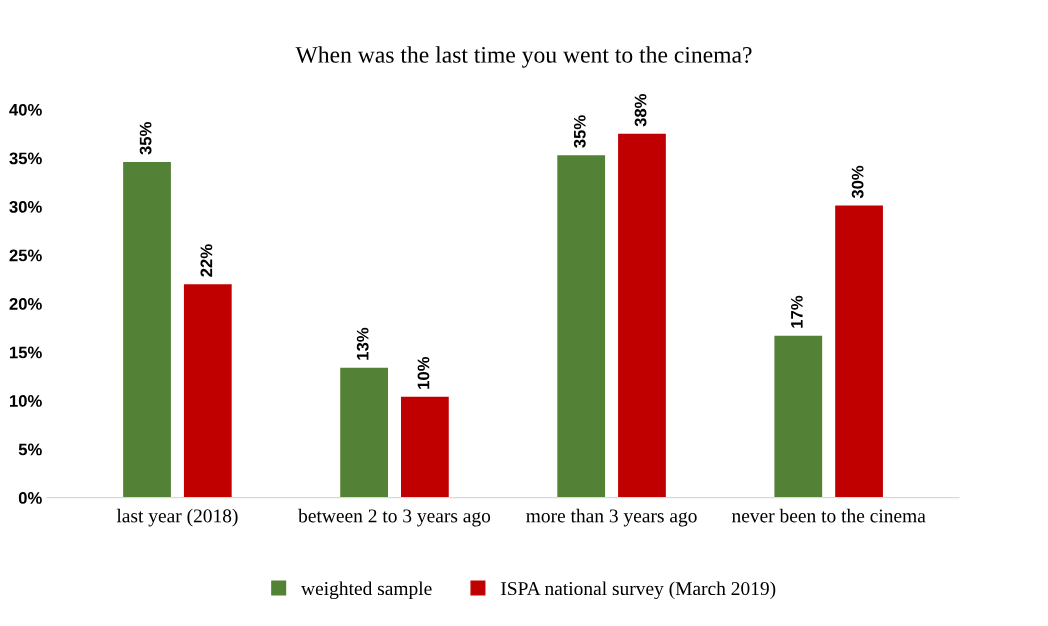 The height and width of the screenshot is (626, 1048). What do you see at coordinates (177, 517) in the screenshot?
I see `x-tick-label: last year (2018)` at bounding box center [177, 517].